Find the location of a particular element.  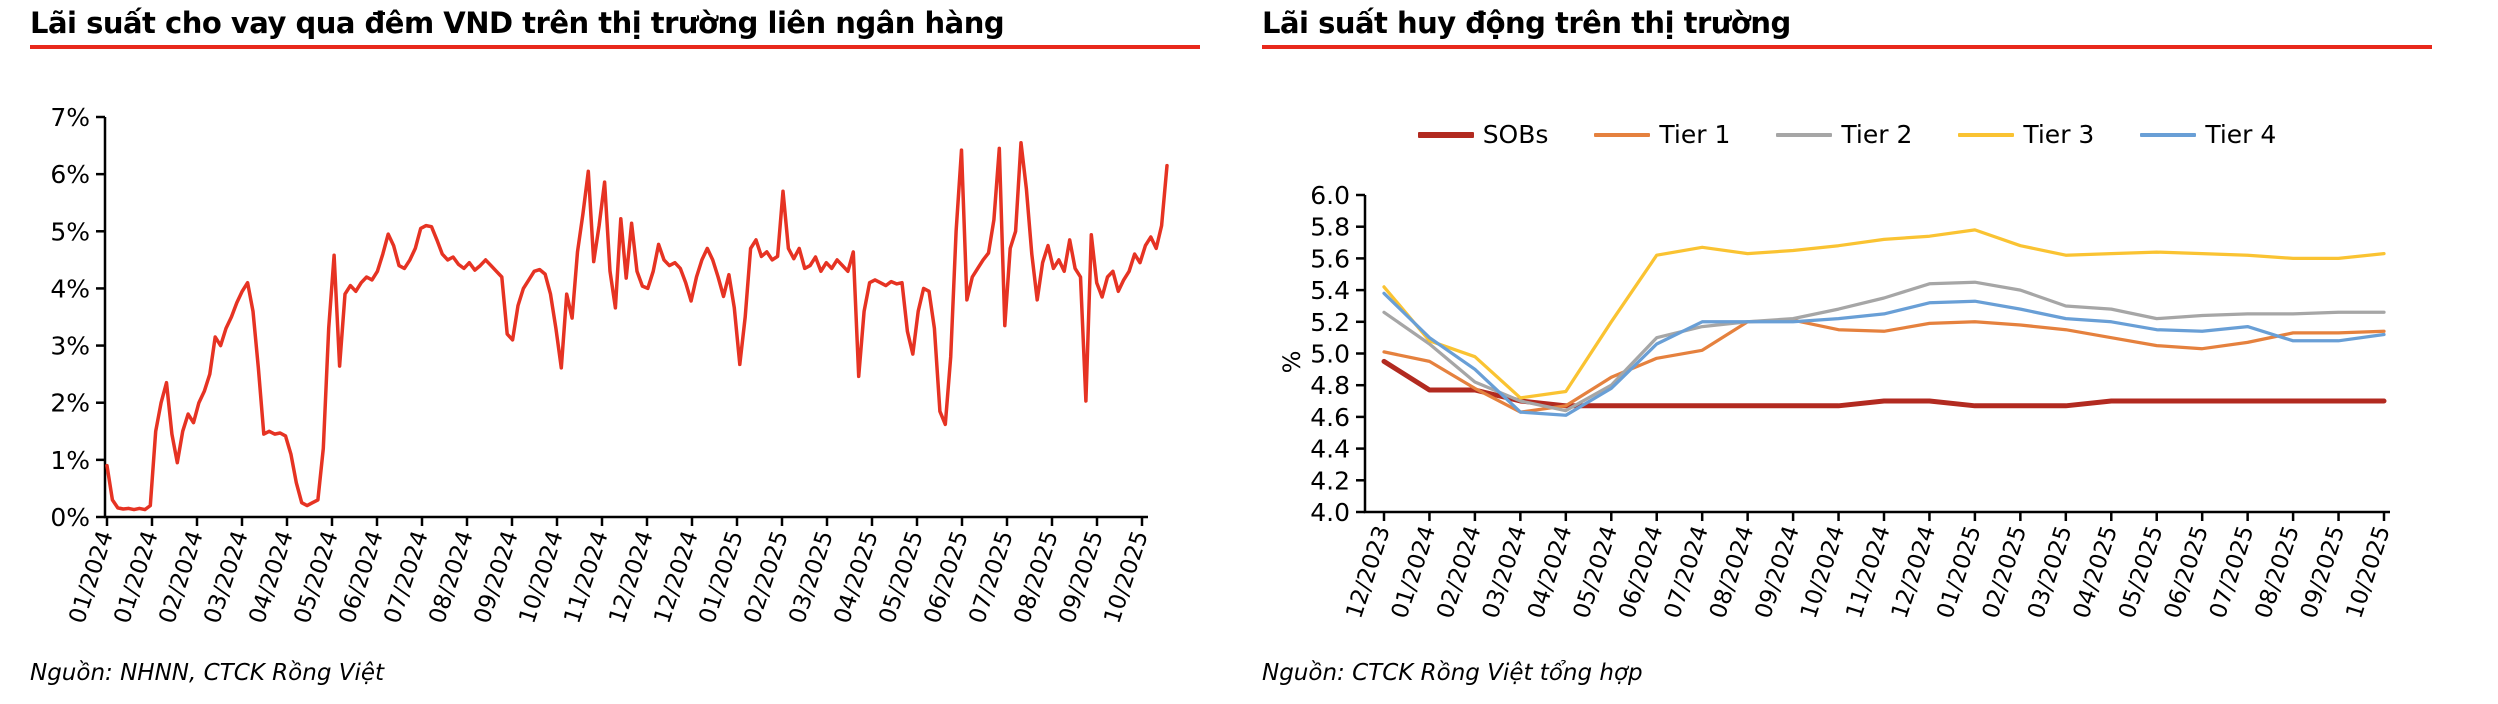

legend-label-tier3: Tier 3 is located at coordinates (2059, 134).